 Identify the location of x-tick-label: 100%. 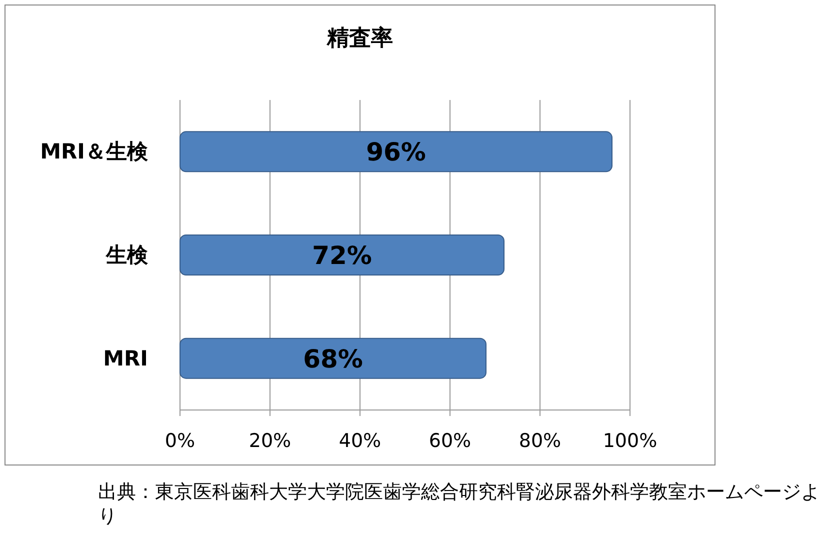
(630, 441).